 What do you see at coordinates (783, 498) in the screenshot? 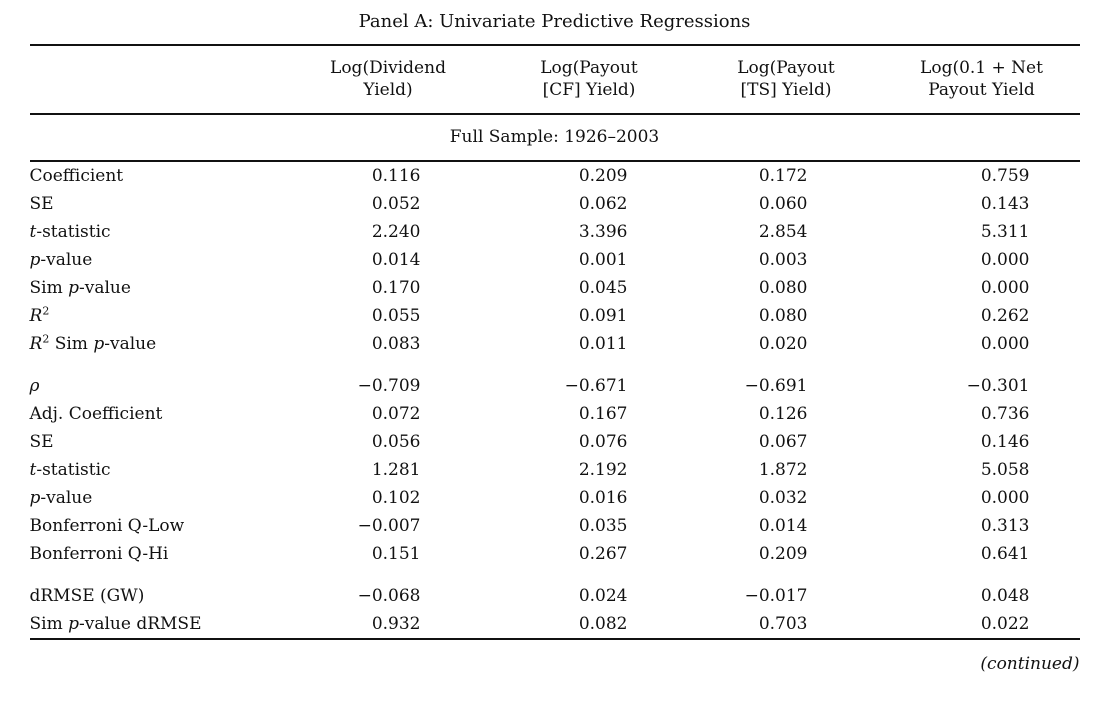
I see `cell-value: 0.032` at bounding box center [783, 498].